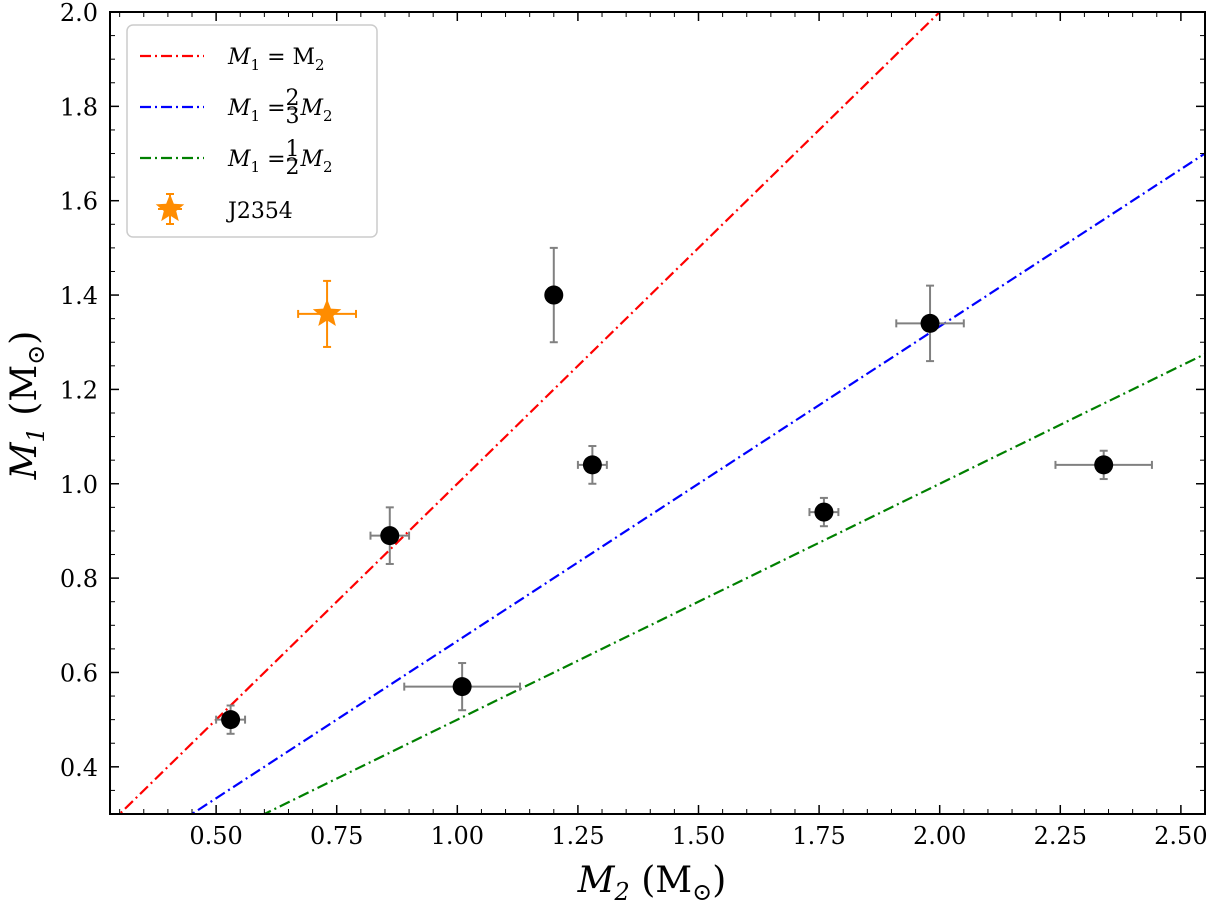 This screenshot has width=1220, height=905. I want to click on x-tick-label: 1.50, so click(698, 836).